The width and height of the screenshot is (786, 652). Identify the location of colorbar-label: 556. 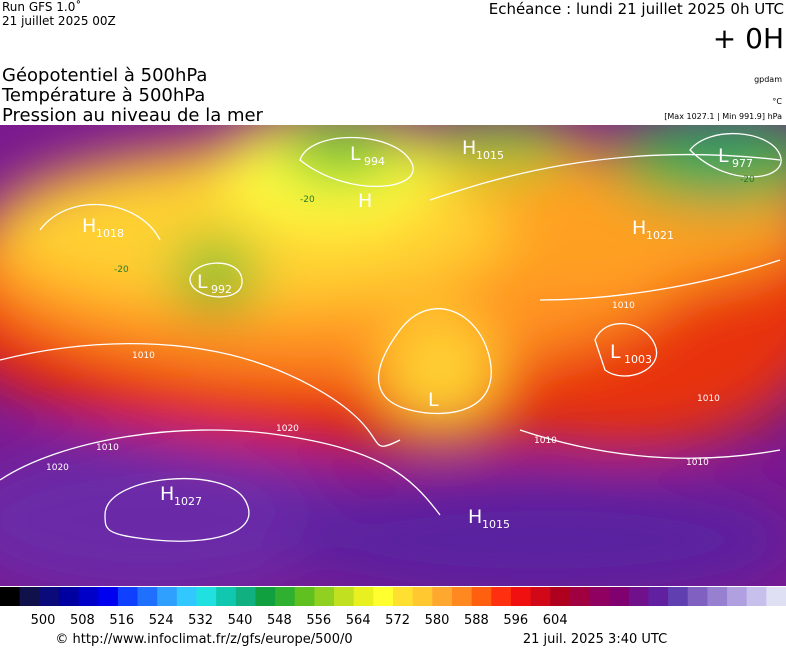
(318, 620).